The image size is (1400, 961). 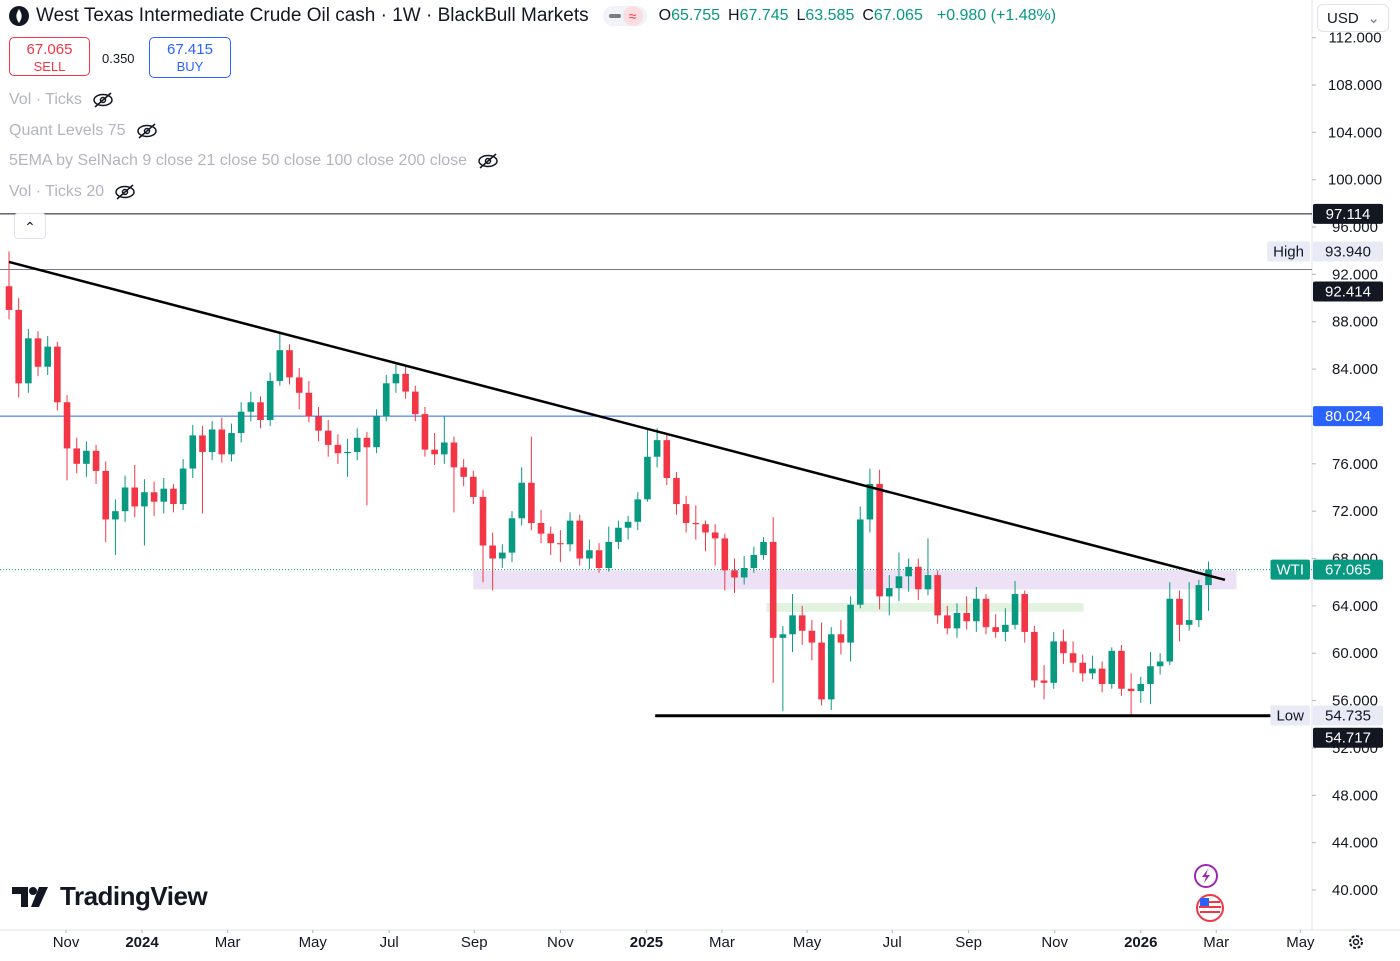 What do you see at coordinates (764, 15) in the screenshot?
I see `ohlc-value: 67.745` at bounding box center [764, 15].